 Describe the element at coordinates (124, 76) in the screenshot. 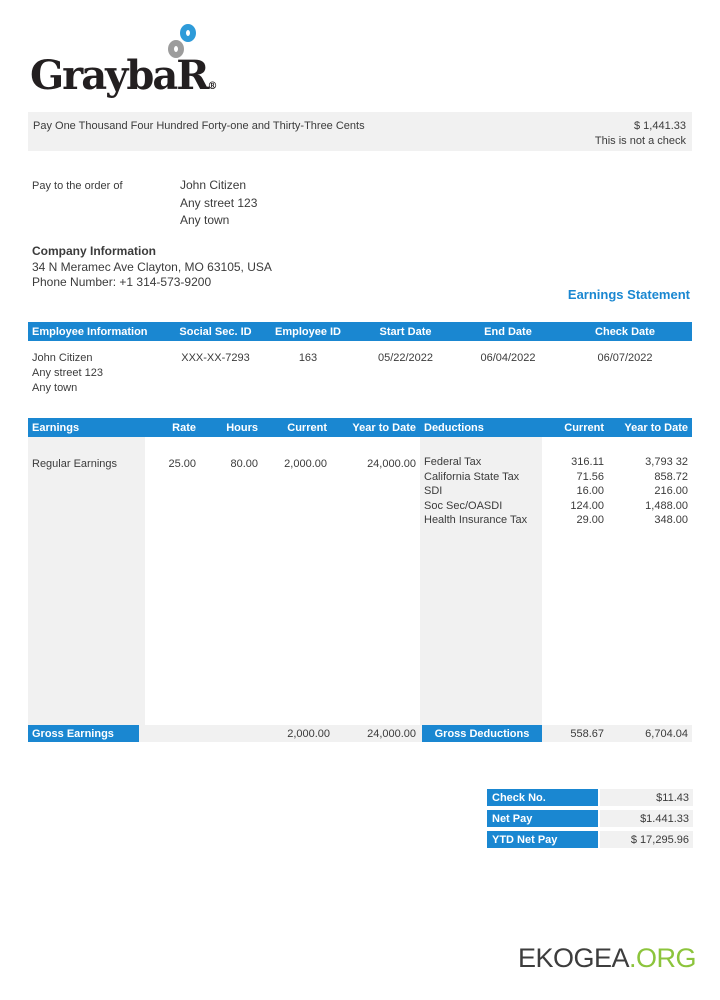

I see `logo-text: GraybaR®` at that location.